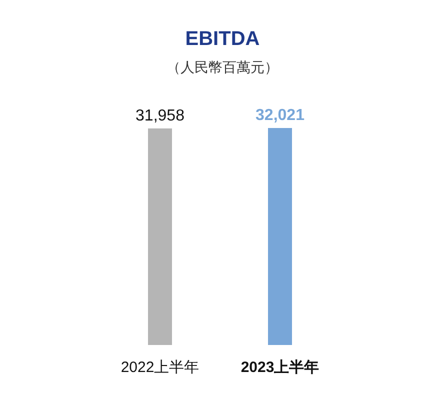  I want to click on chart-subtitle: （人民幣百萬元）, so click(222, 67).